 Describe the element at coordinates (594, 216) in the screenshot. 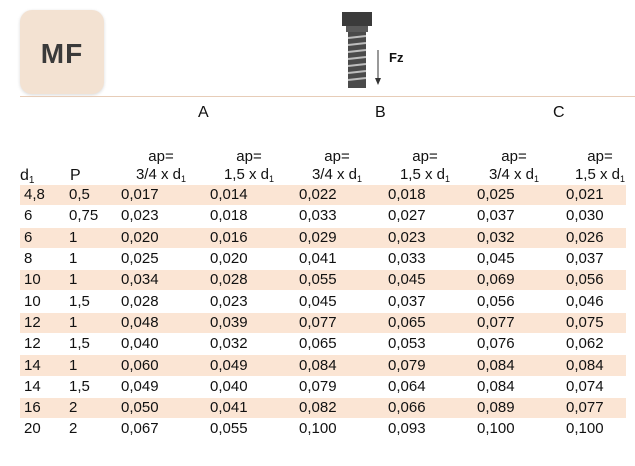

I see `cell-value: 0,030` at that location.